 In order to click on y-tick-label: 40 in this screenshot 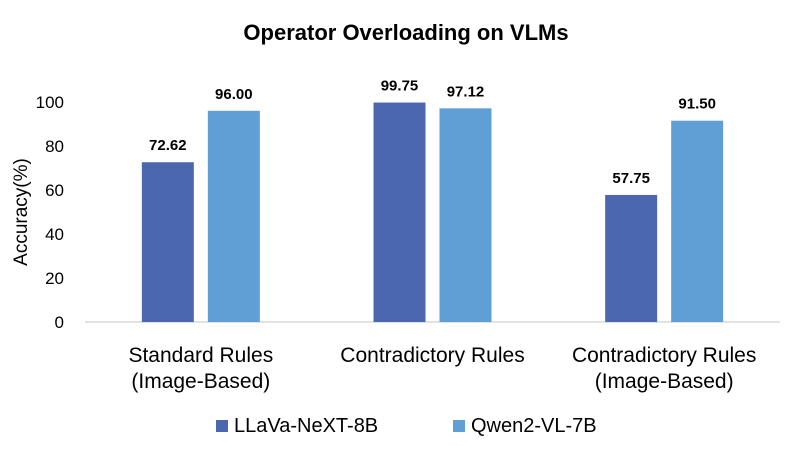, I will do `click(54, 234)`.